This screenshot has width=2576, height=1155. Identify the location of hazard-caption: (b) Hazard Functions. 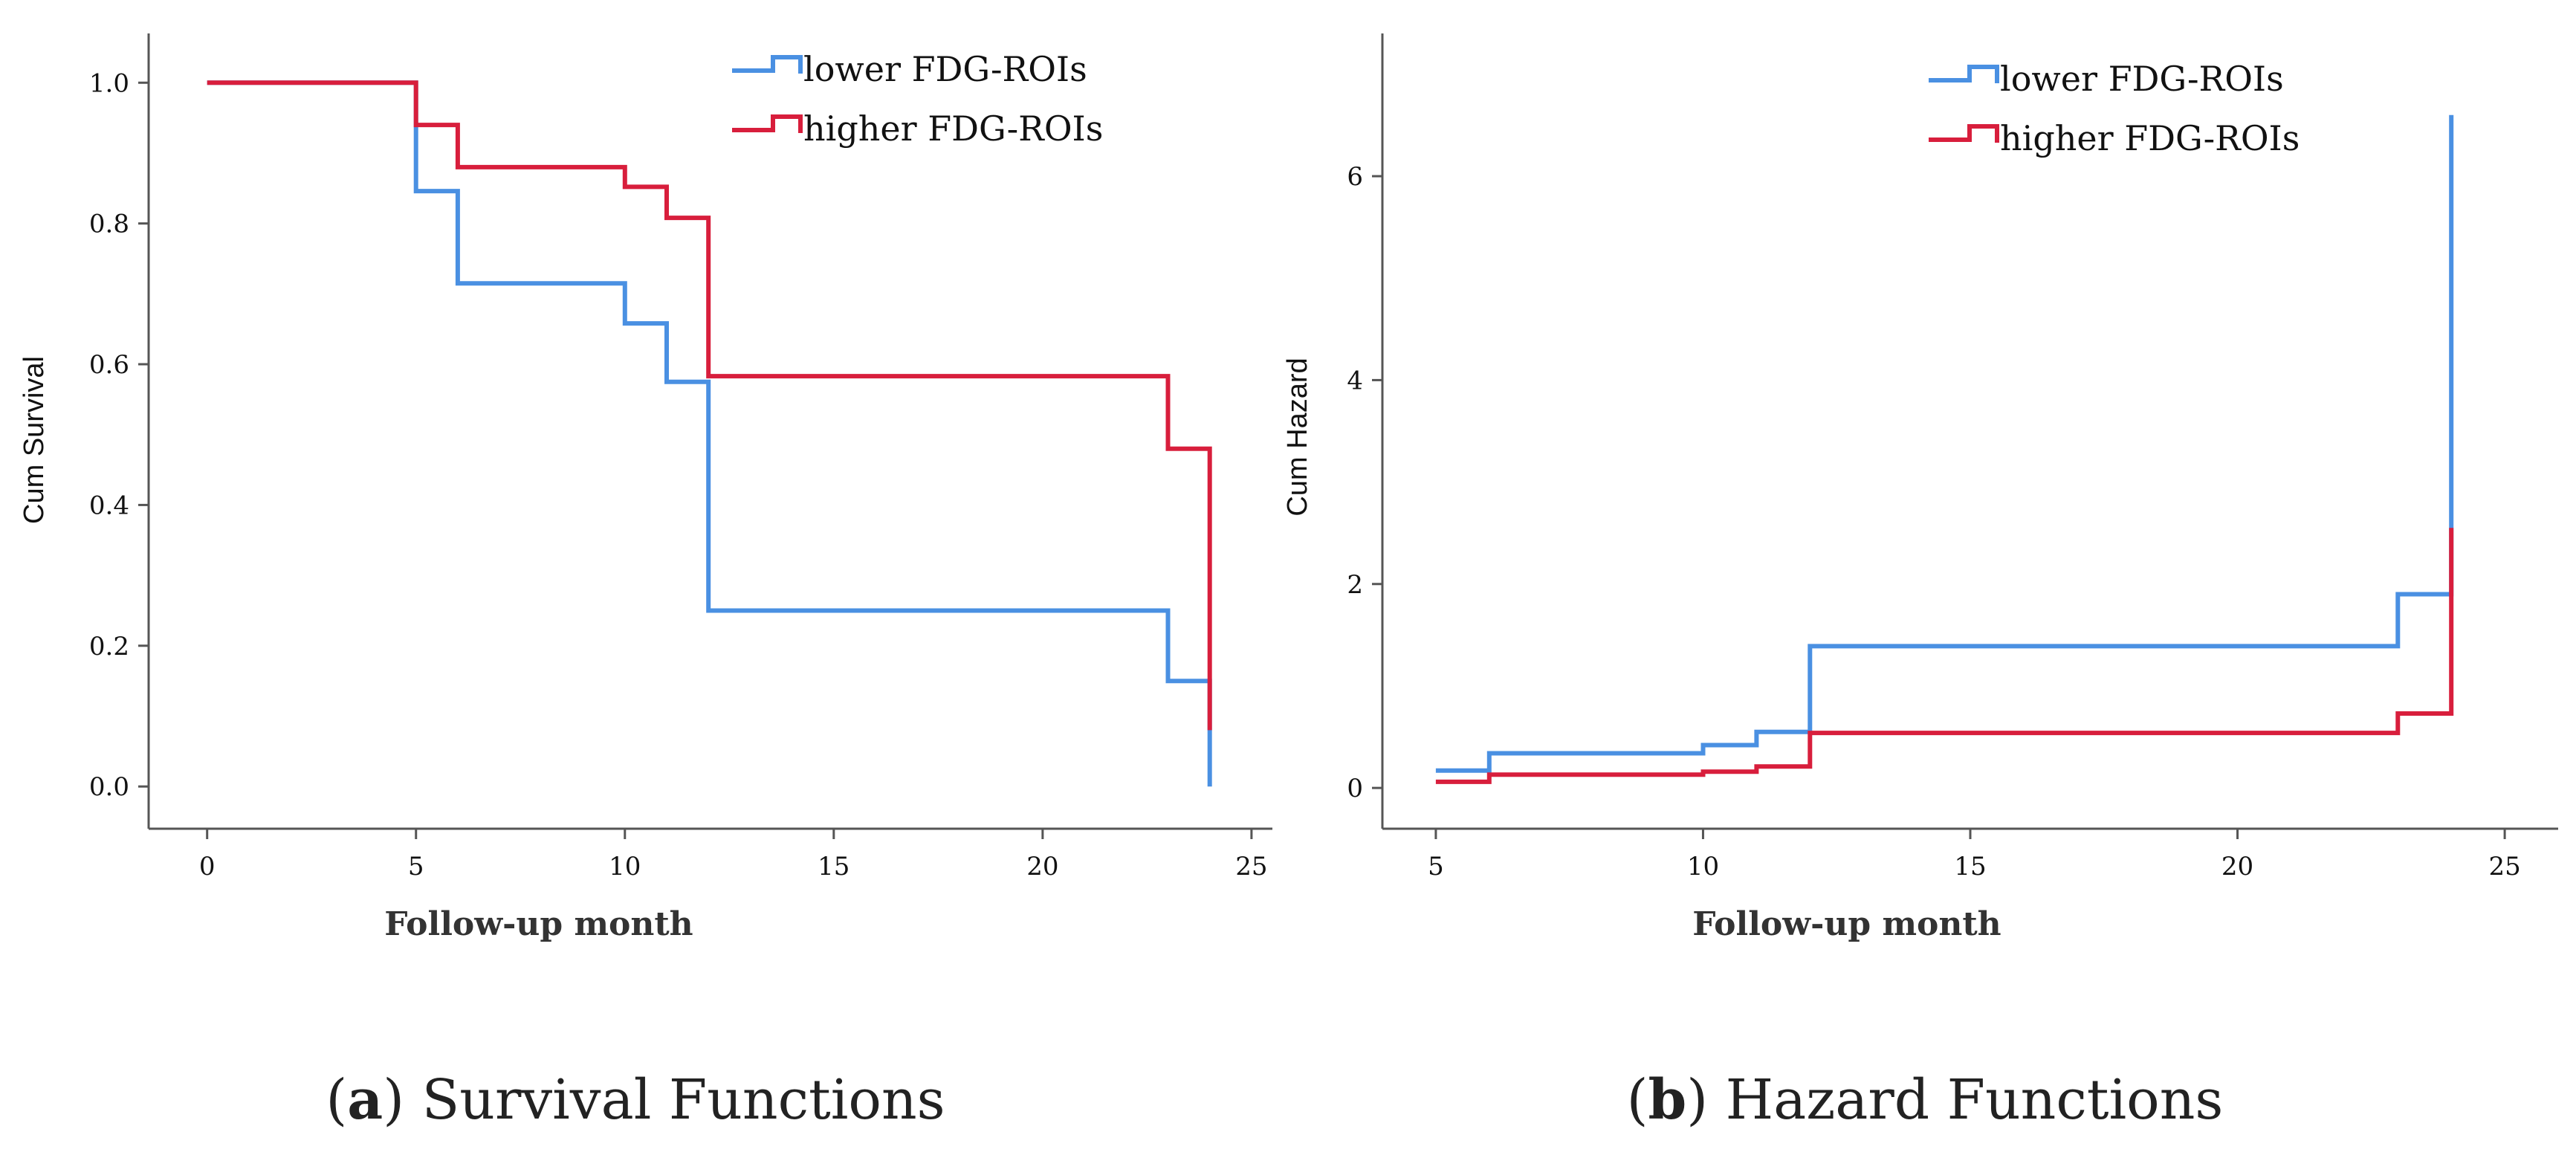
(1925, 1100).